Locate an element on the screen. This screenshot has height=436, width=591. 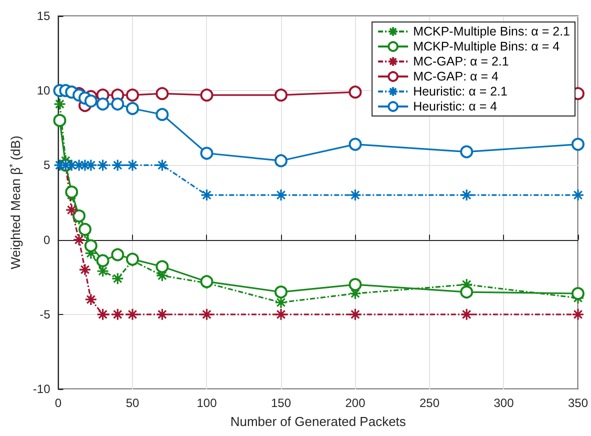
y-axis-title: Weighted Mean β* (dB) is located at coordinates (15, 203).